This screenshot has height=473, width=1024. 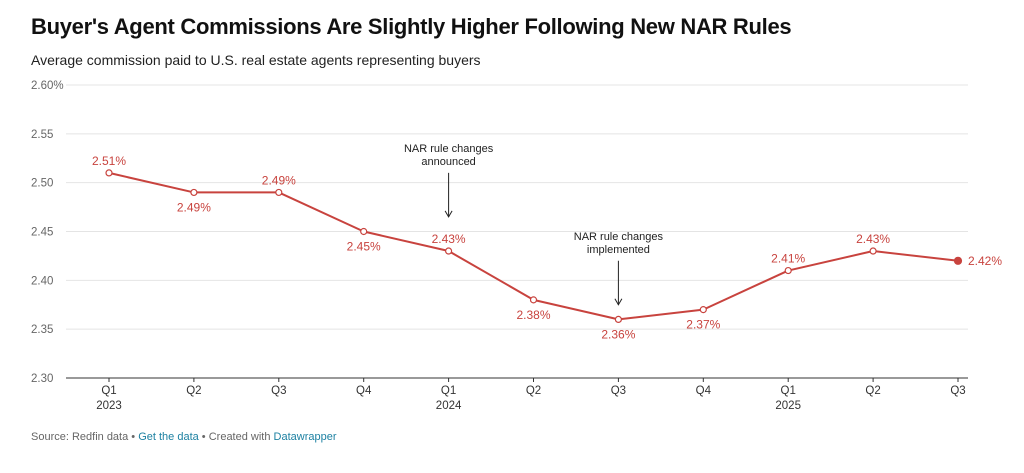 What do you see at coordinates (42, 184) in the screenshot?
I see `y-tick-label: 2.50` at bounding box center [42, 184].